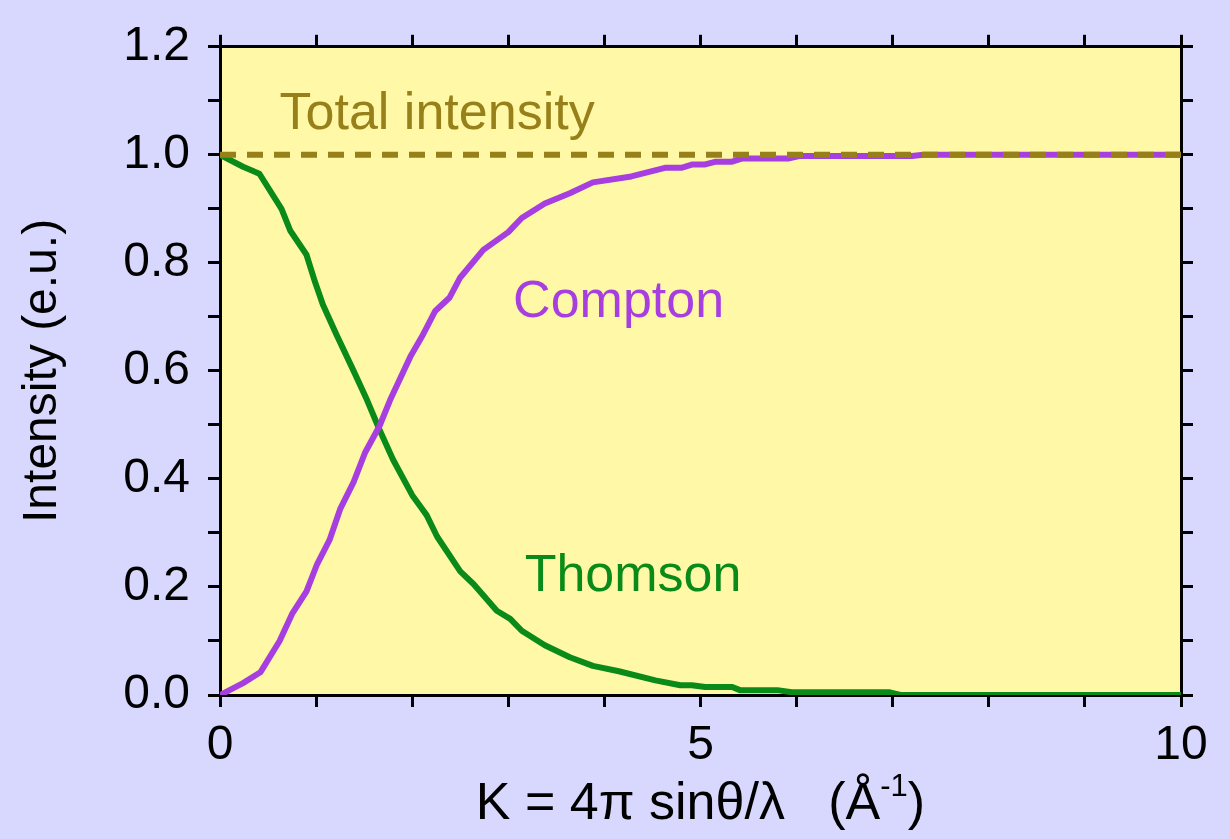  What do you see at coordinates (40, 370) in the screenshot?
I see `y-axis-title: Intensity (e.u.)` at bounding box center [40, 370].